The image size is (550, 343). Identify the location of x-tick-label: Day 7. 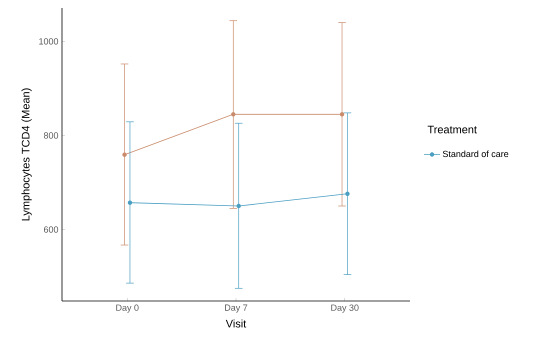
(236, 308).